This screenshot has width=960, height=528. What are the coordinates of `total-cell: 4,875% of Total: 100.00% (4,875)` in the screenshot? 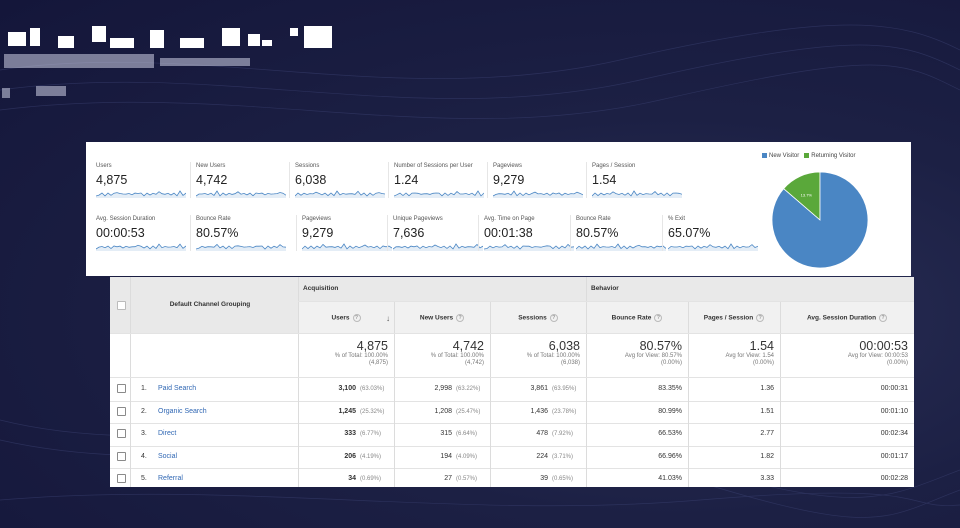 It's located at (343, 353).